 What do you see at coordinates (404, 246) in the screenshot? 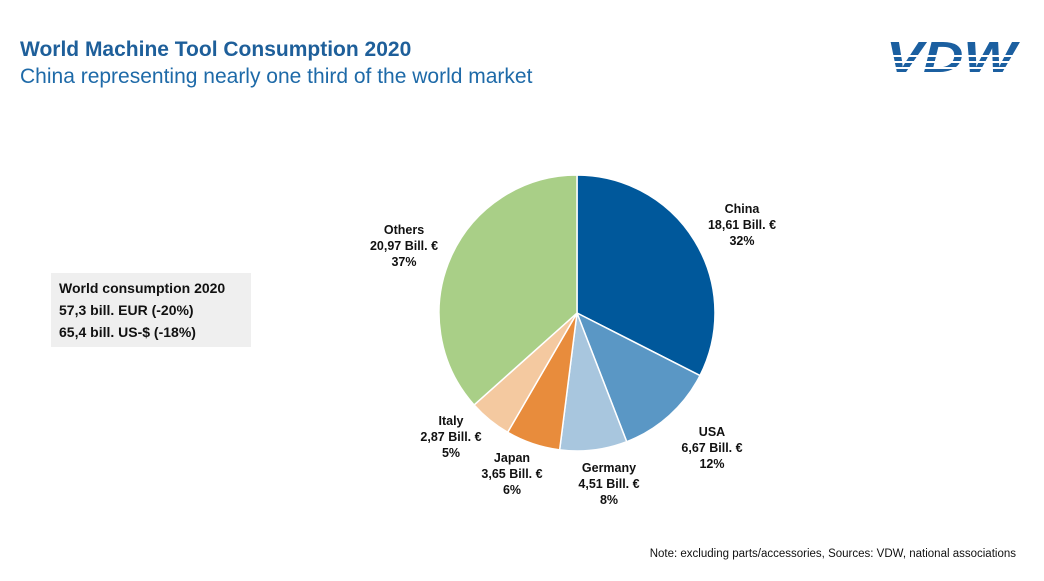
I see `label-others: Others 20,97 Bill. €37%` at bounding box center [404, 246].